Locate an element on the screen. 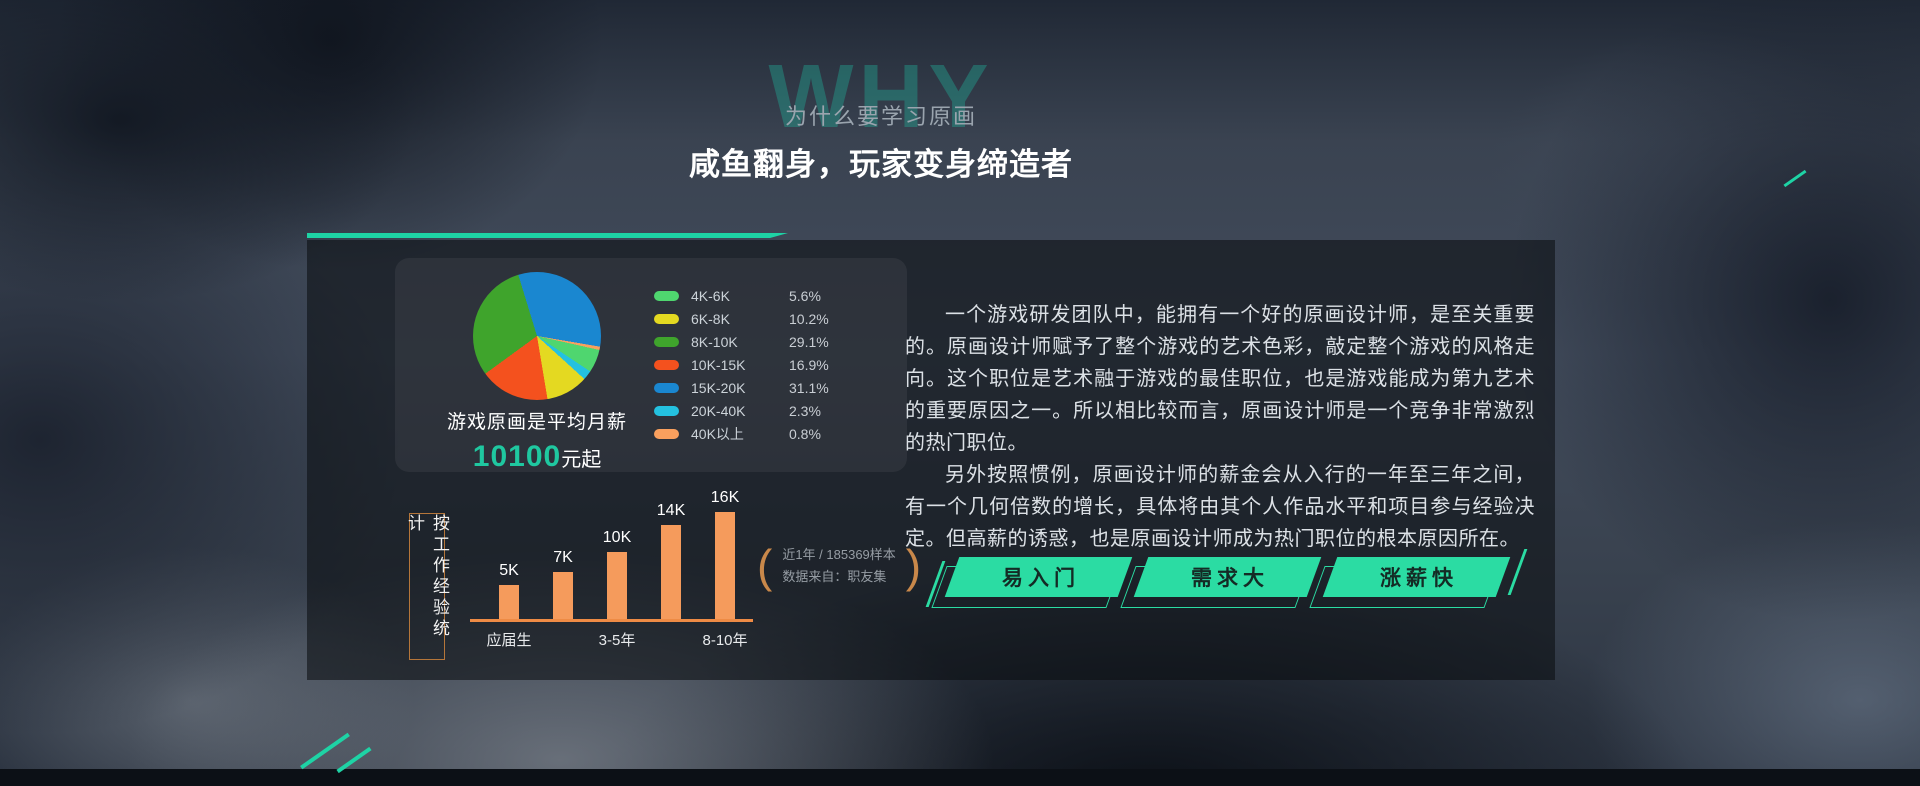  section-title: 咸鱼翻身，玩家变身缔造者 is located at coordinates (881, 164).